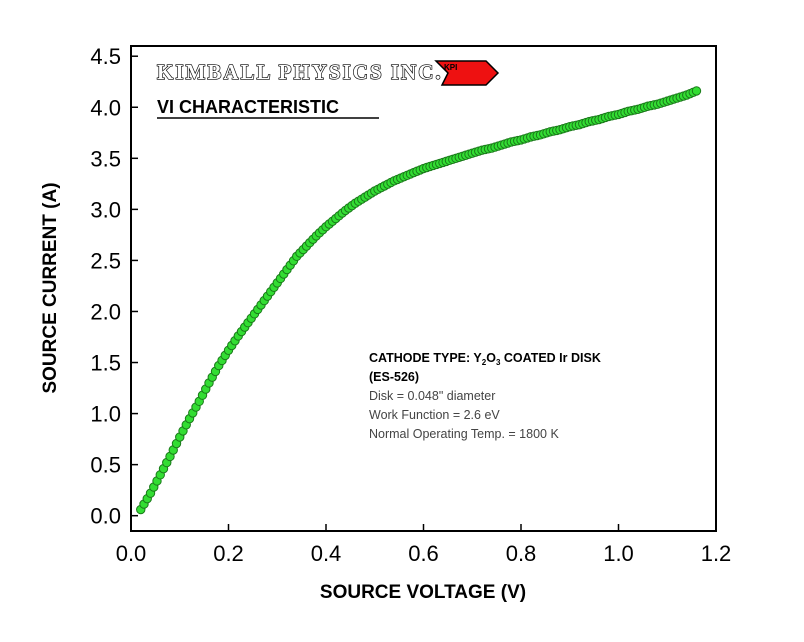 The image size is (804, 642). Describe the element at coordinates (434, 415) in the screenshot. I see `annotation-work-function: Work Function = 2.6 eV` at that location.